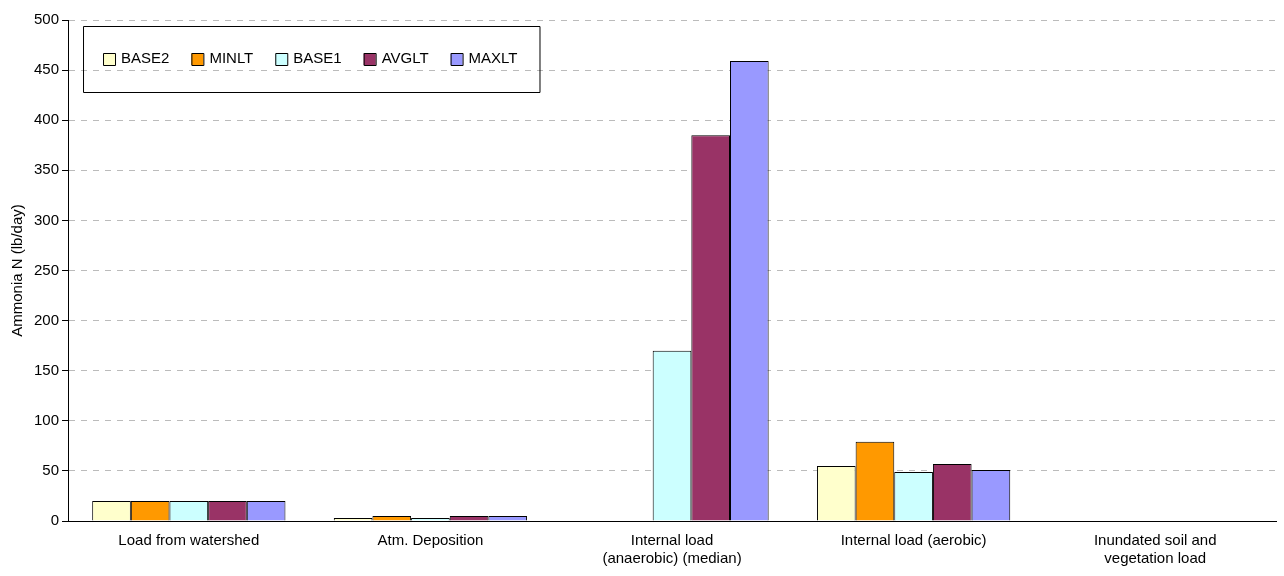 The image size is (1284, 576). I want to click on y-tick-label: 400, so click(47, 119).